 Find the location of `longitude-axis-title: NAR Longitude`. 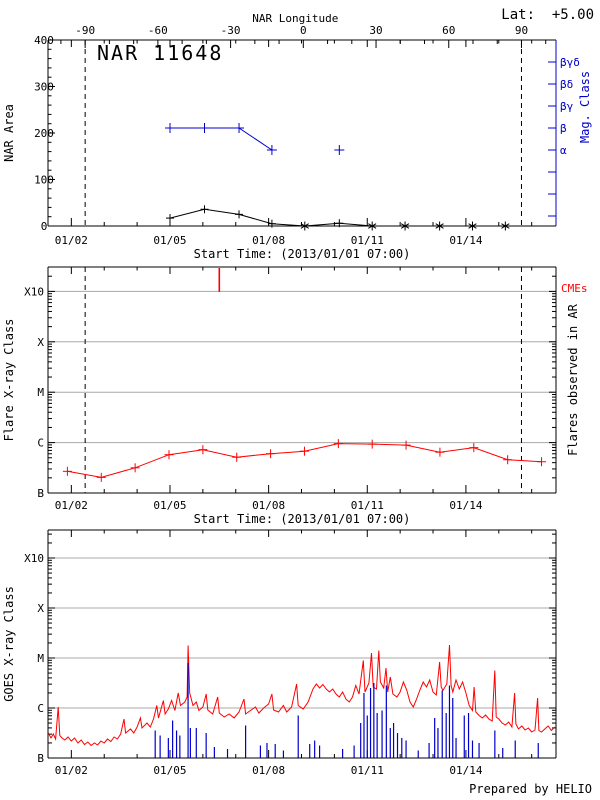

longitude-axis-title: NAR Longitude is located at coordinates (295, 18).